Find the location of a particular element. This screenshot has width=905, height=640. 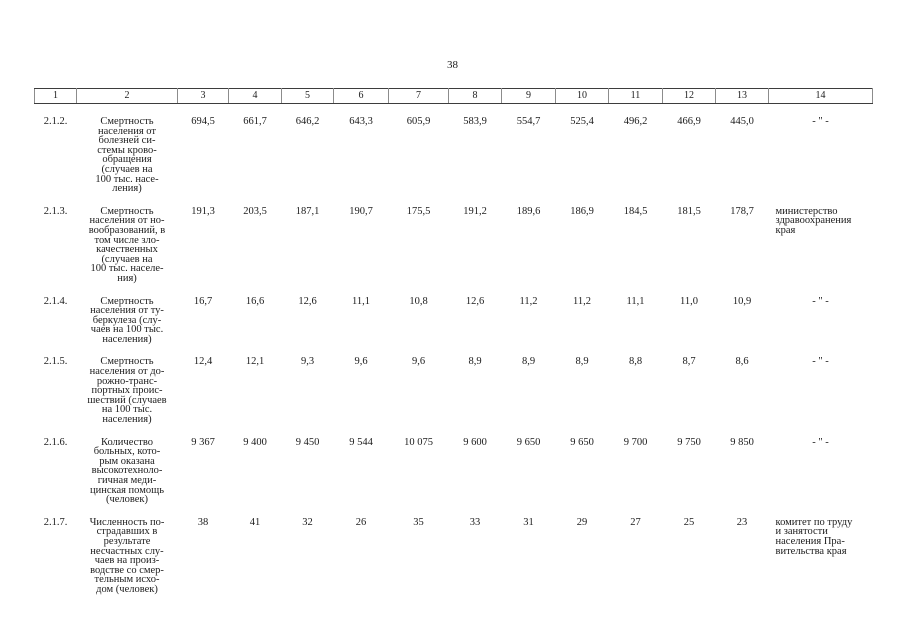

value-cell: 646,2 is located at coordinates (307, 121).